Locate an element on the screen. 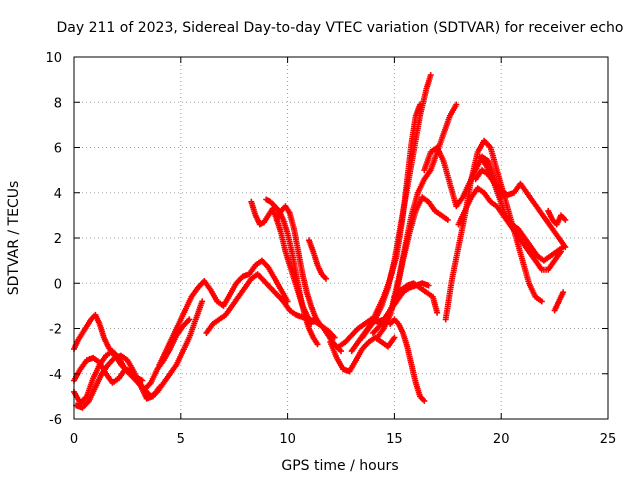 This screenshot has width=640, height=480. x-tick-label: 5 is located at coordinates (181, 439).